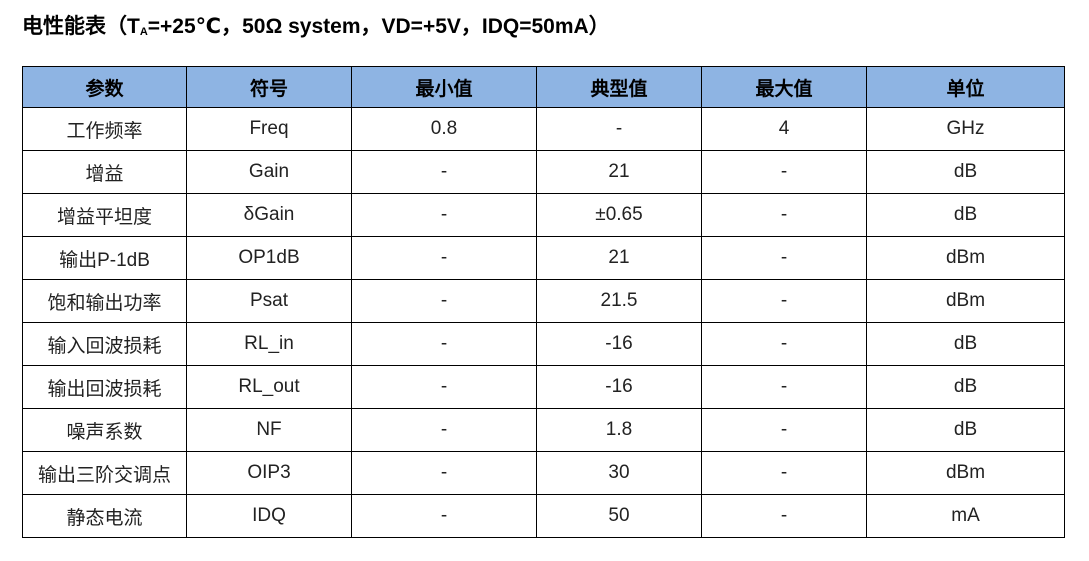 Image resolution: width=1089 pixels, height=561 pixels. What do you see at coordinates (269, 387) in the screenshot?
I see `table-cell: RL_out` at bounding box center [269, 387].